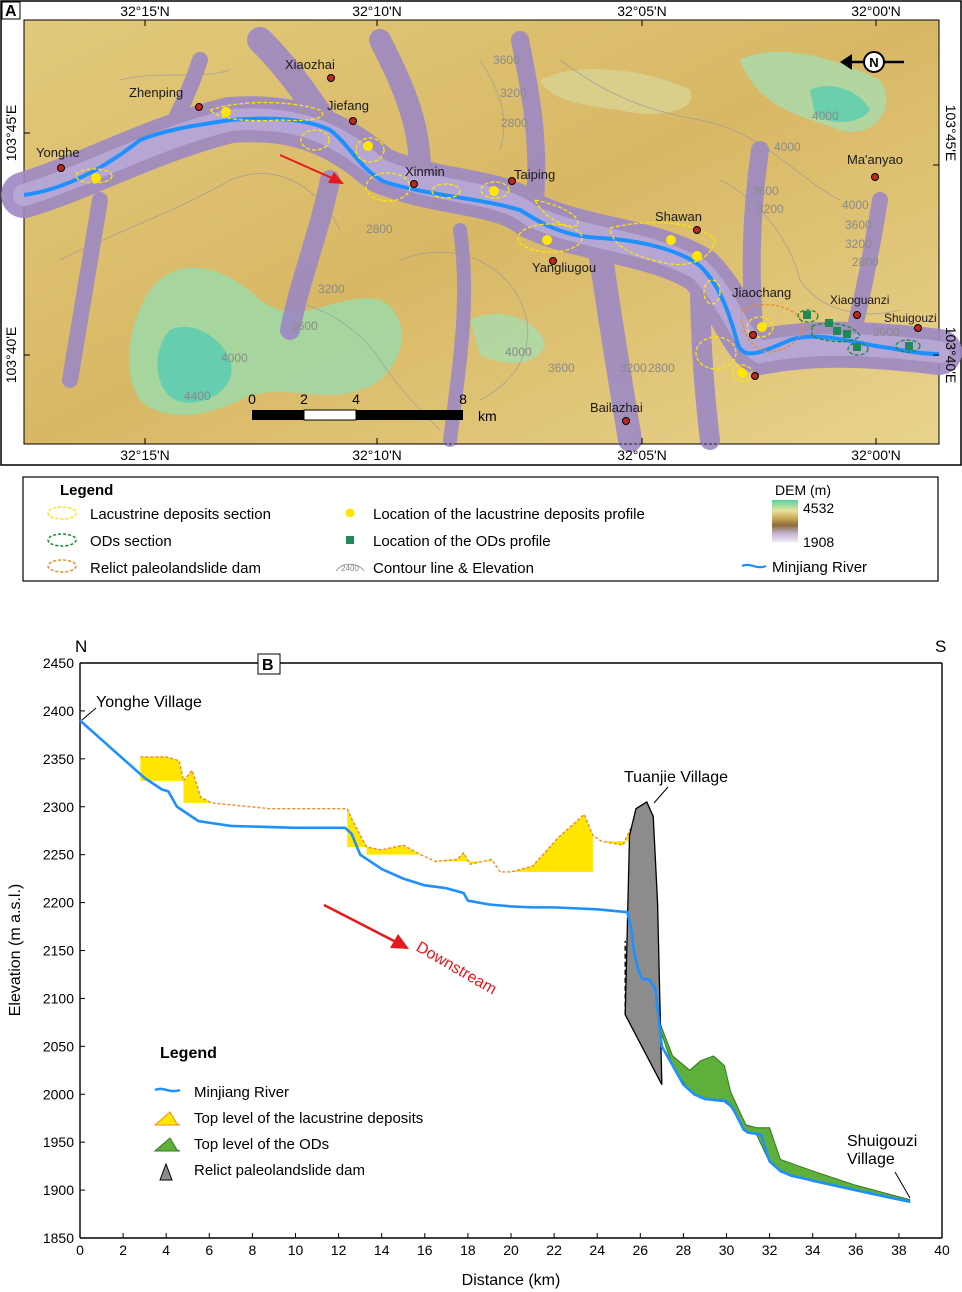  Describe the element at coordinates (382, 1250) in the screenshot. I see `x-tick-label: 14` at that location.